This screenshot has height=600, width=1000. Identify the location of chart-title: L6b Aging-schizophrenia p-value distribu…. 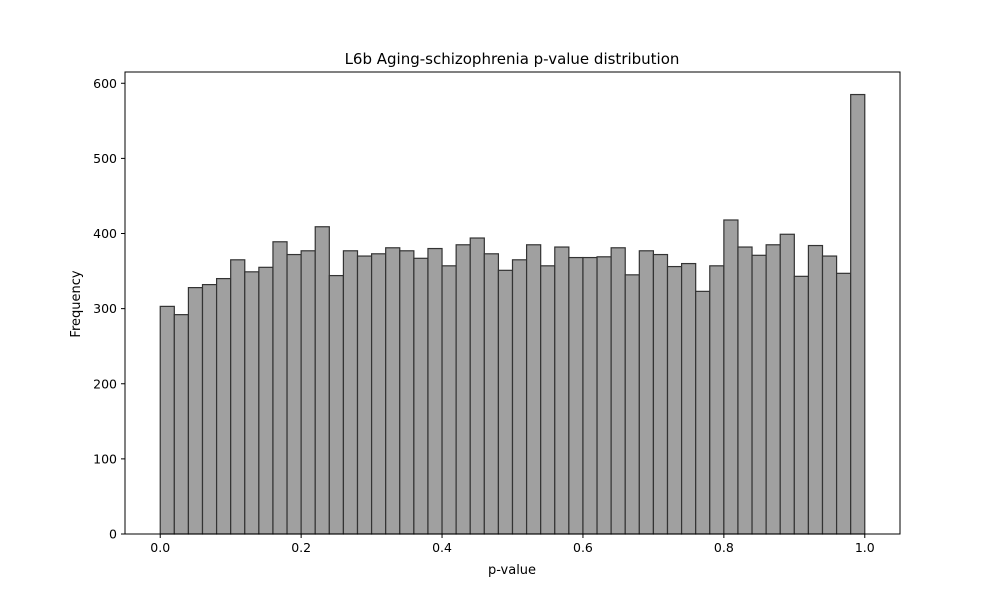
(512, 59).